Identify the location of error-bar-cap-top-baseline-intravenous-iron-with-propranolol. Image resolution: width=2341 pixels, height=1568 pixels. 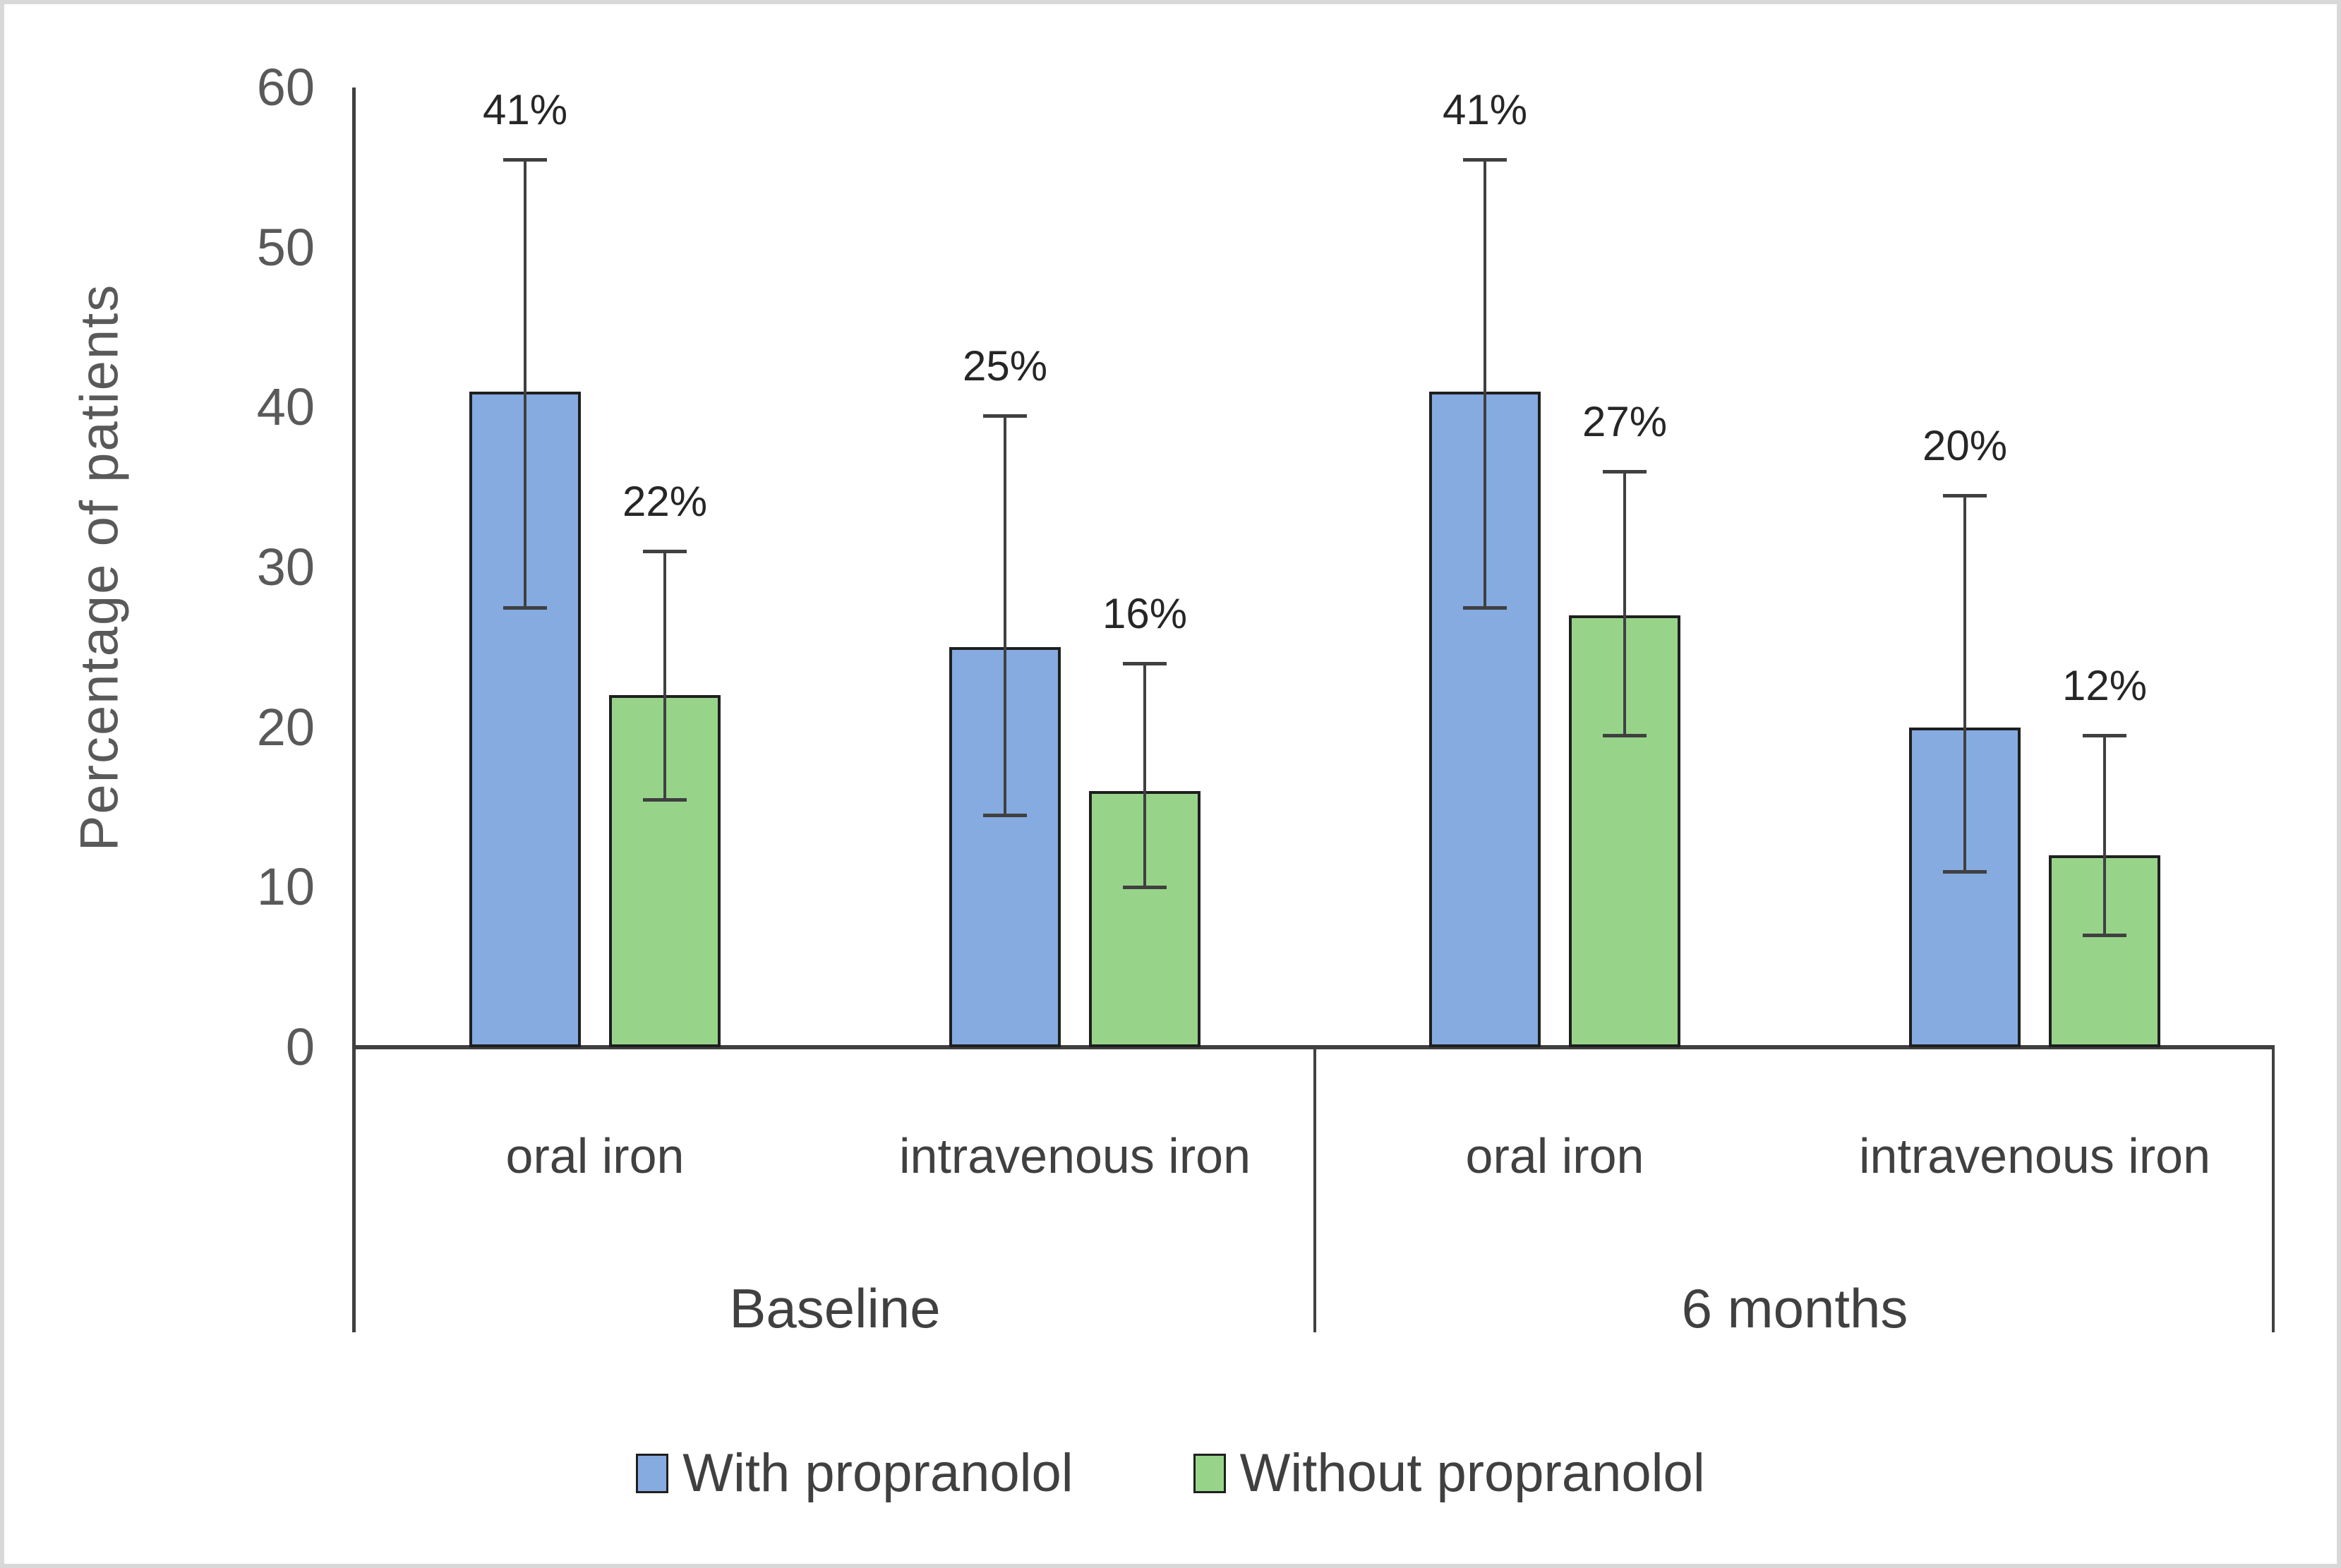
(1005, 416).